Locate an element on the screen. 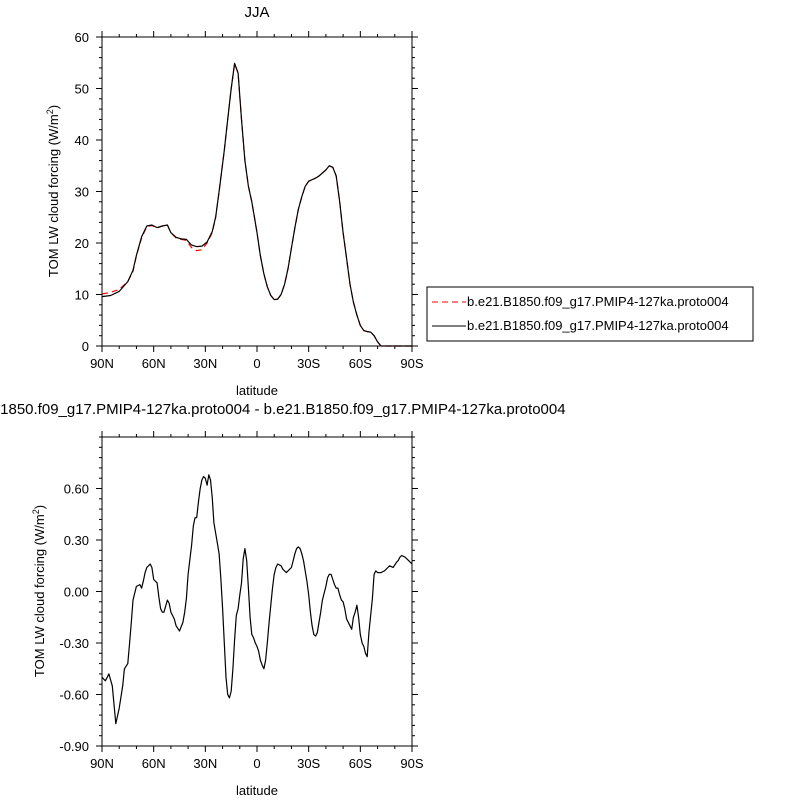  bottom-chart-y-tick-label: 0.00 is located at coordinates (76, 592).